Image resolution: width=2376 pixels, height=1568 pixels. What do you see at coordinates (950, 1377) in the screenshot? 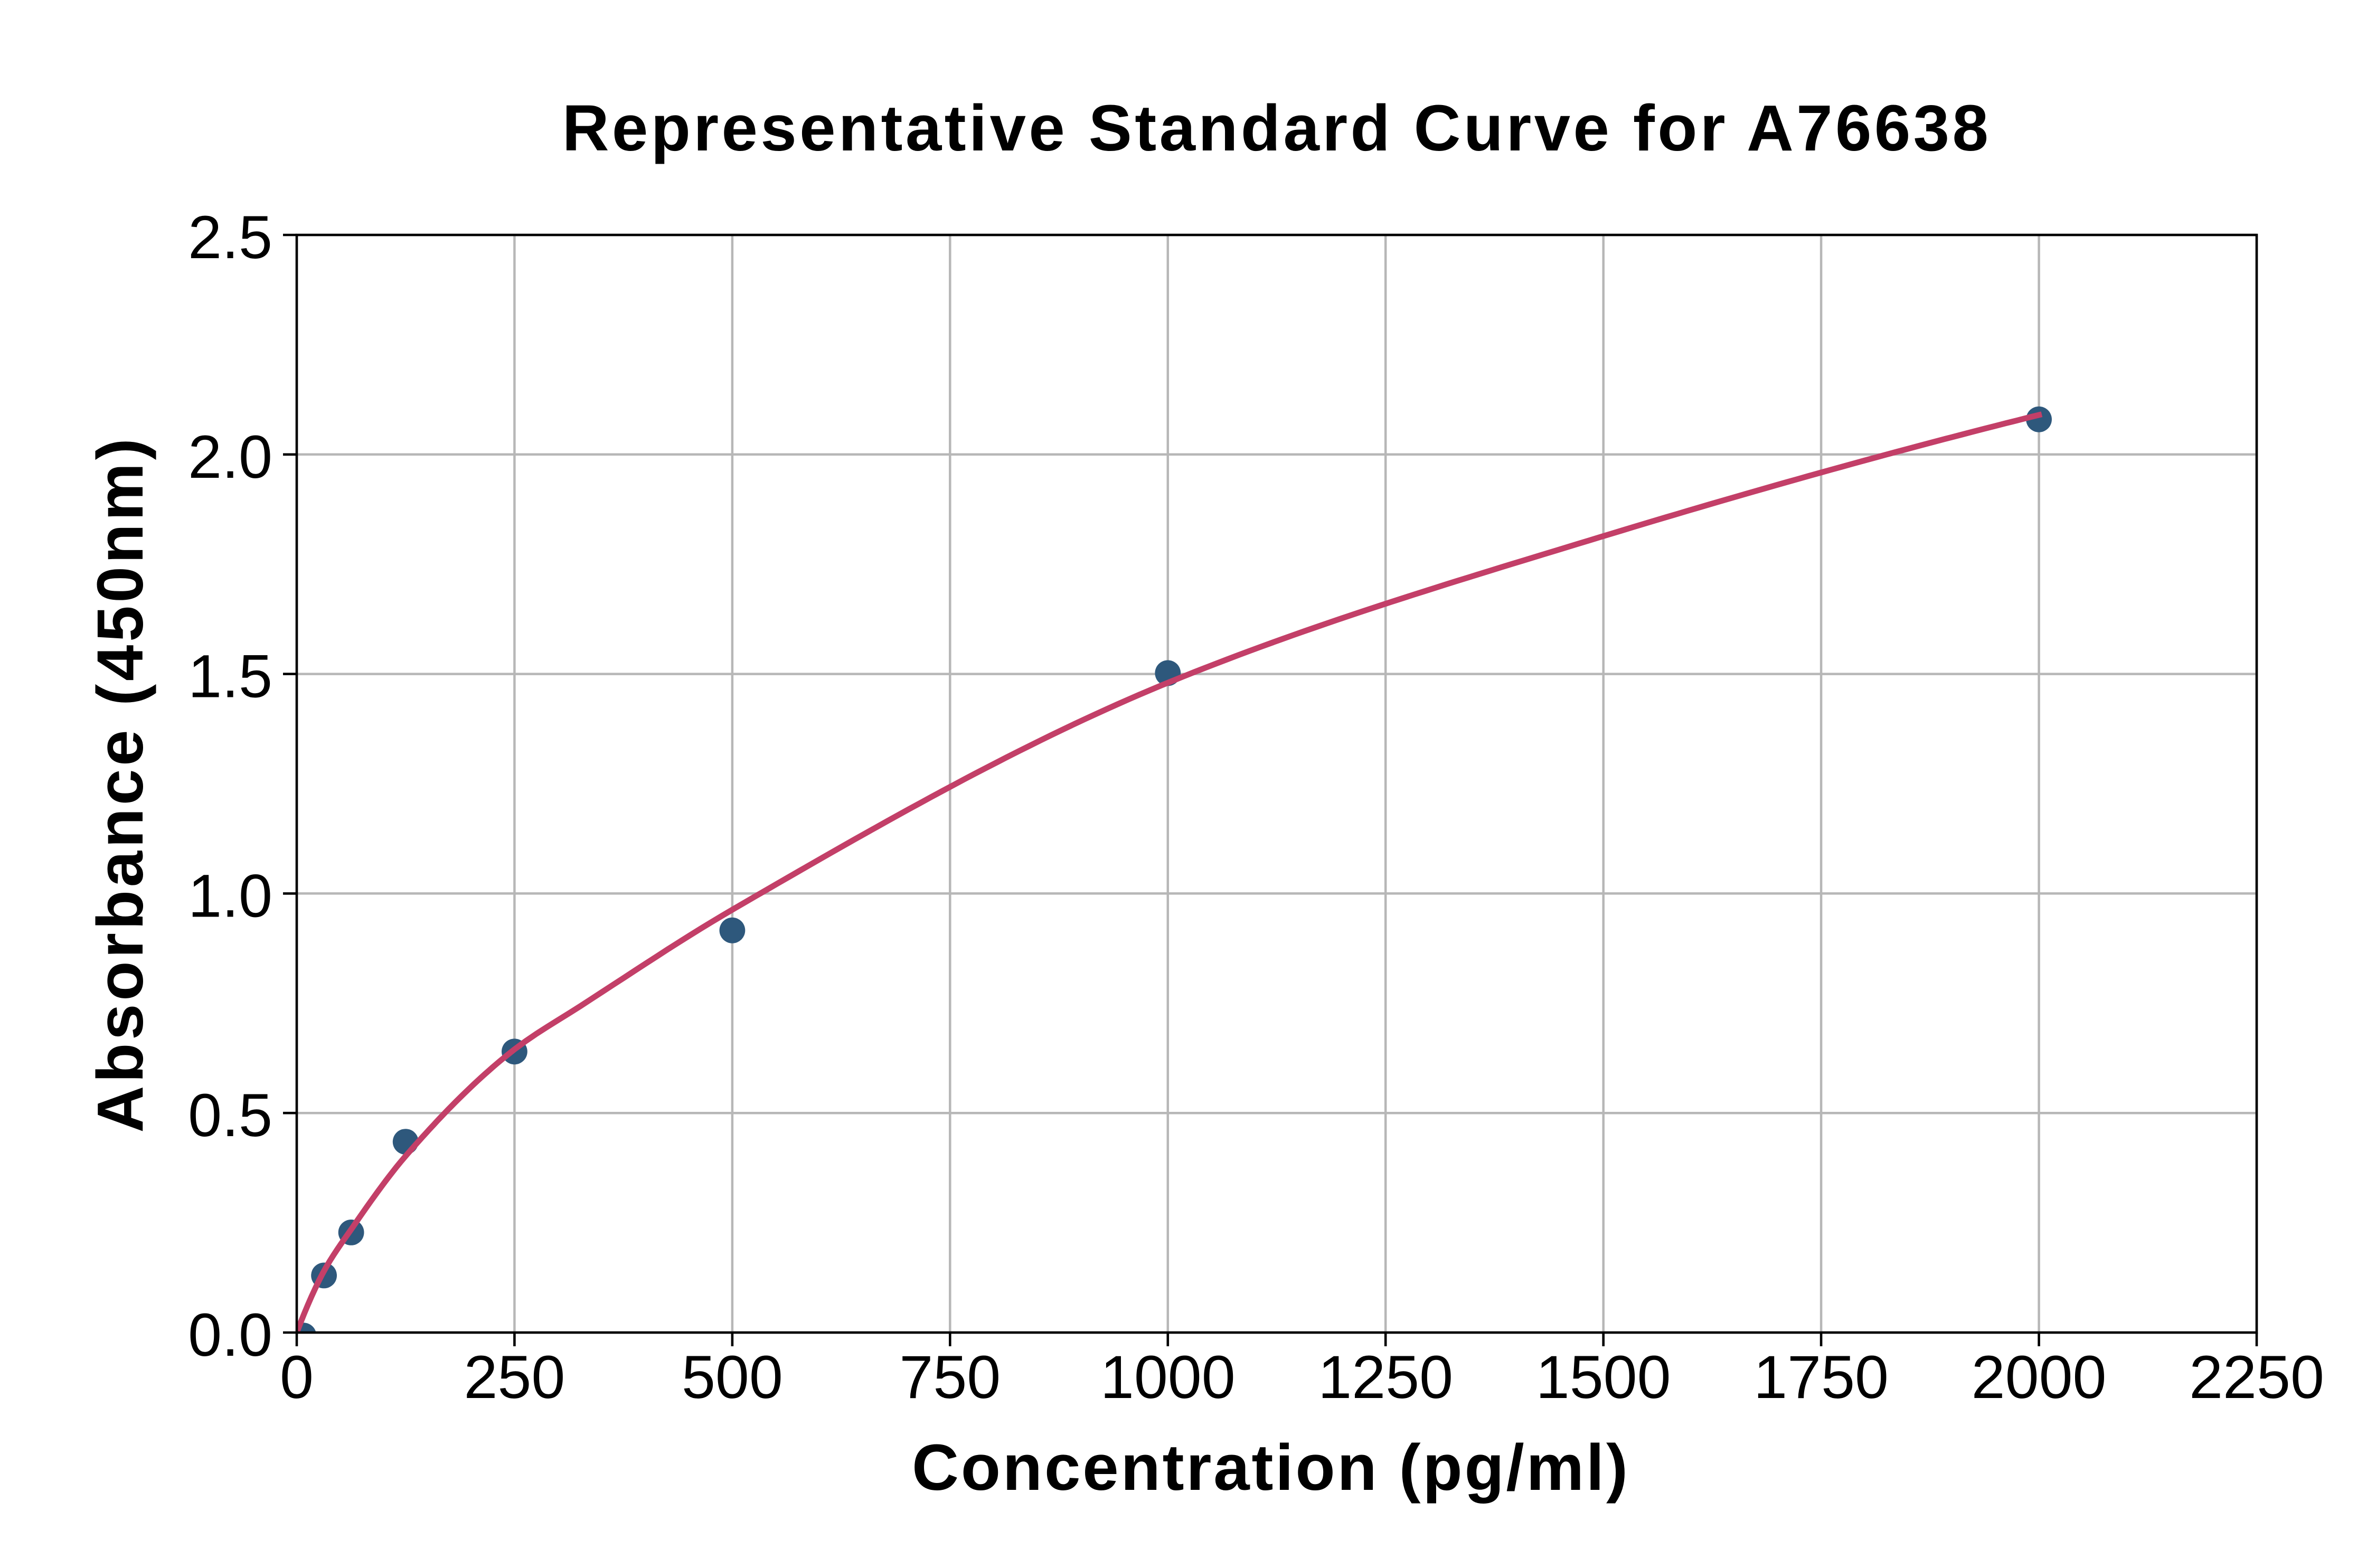
I see `svg-text: 750` at bounding box center [950, 1377].